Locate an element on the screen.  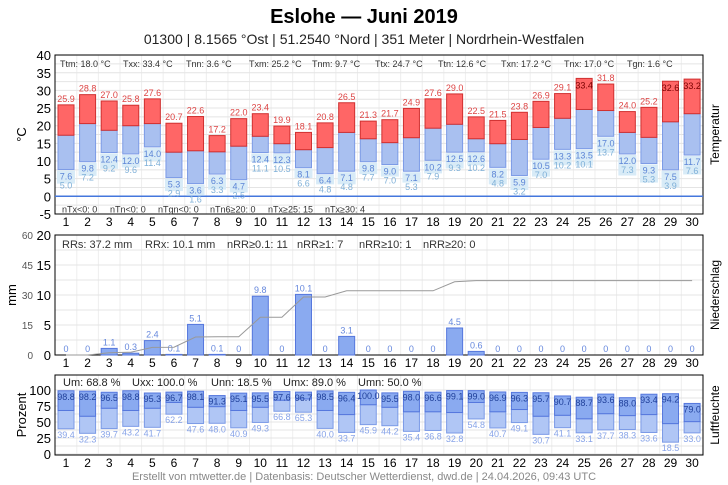
stat-text: Tnn: 3.6 °C is located at coordinates (209, 64).